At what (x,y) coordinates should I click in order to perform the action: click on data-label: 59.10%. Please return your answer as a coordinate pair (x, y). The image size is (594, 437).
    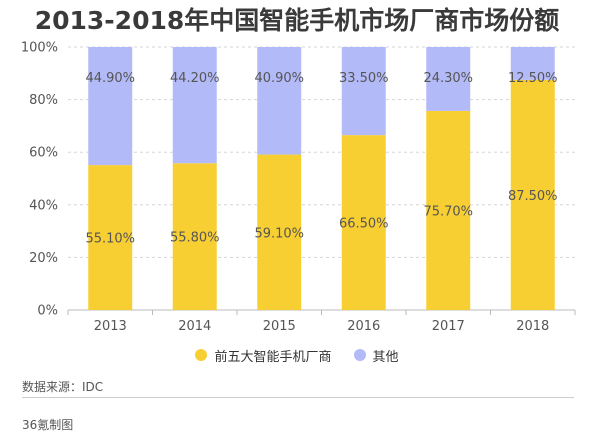
    Looking at the image, I should click on (279, 233).